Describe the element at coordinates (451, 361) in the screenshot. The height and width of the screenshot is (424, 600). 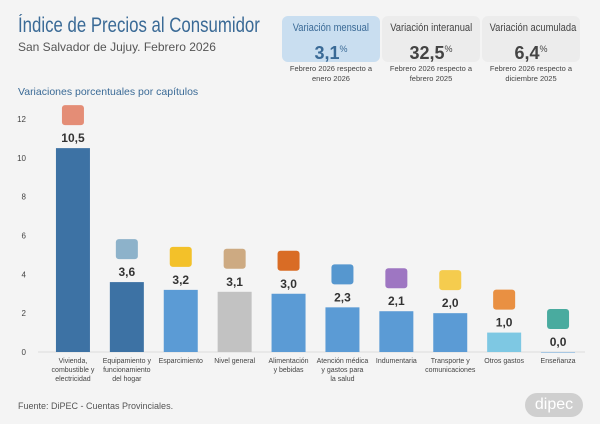
I see `x-tick-label: Transporte y` at that location.